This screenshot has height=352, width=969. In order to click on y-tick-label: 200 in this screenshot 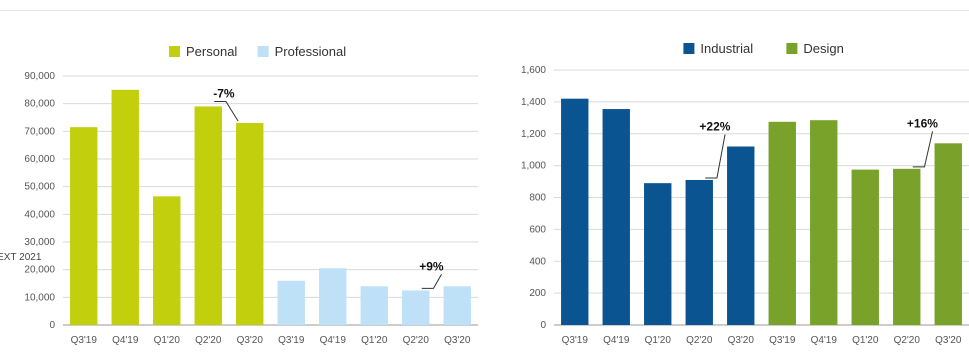, I will do `click(537, 293)`.